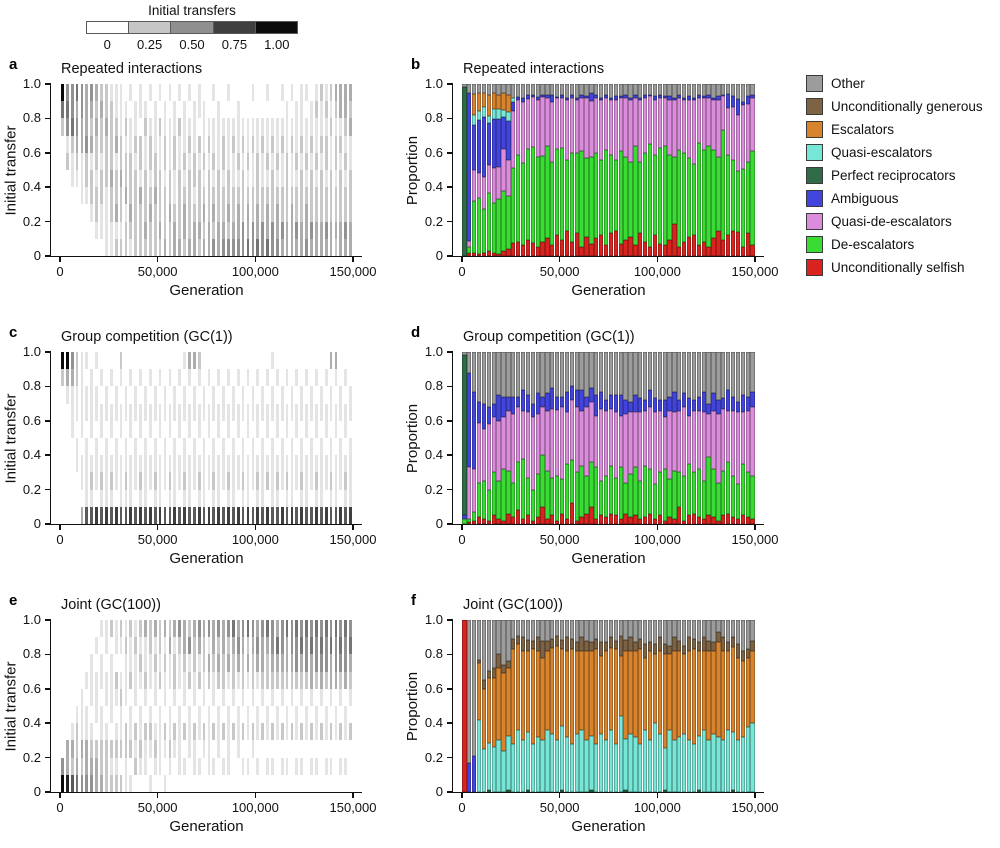  Describe the element at coordinates (865, 198) in the screenshot. I see `legend-label: Ambiguous` at that location.